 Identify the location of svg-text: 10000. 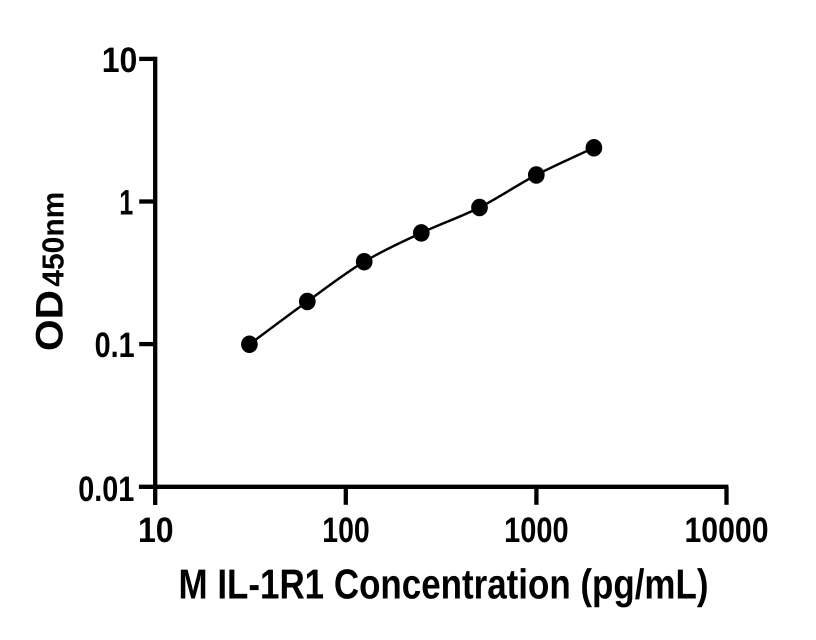
(727, 530).